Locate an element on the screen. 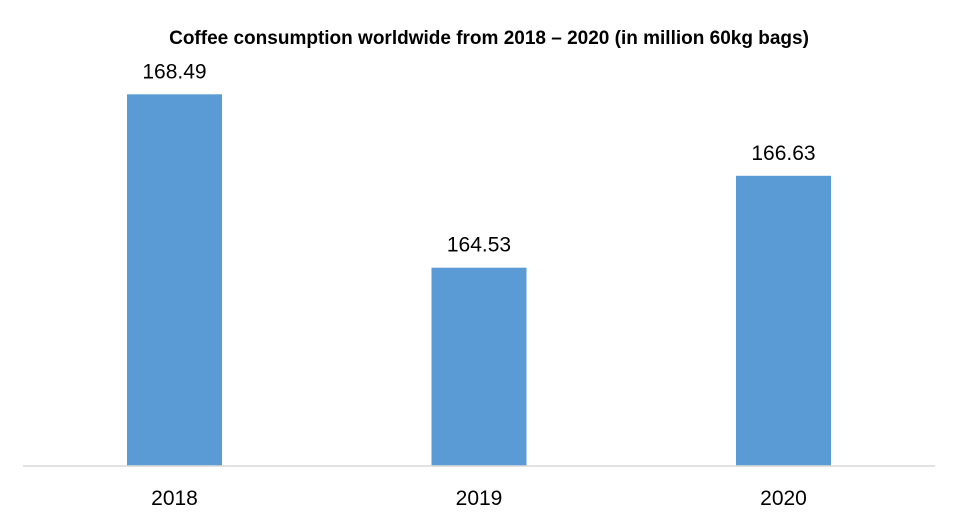 This screenshot has width=958, height=527. bar-2020 is located at coordinates (783, 321).